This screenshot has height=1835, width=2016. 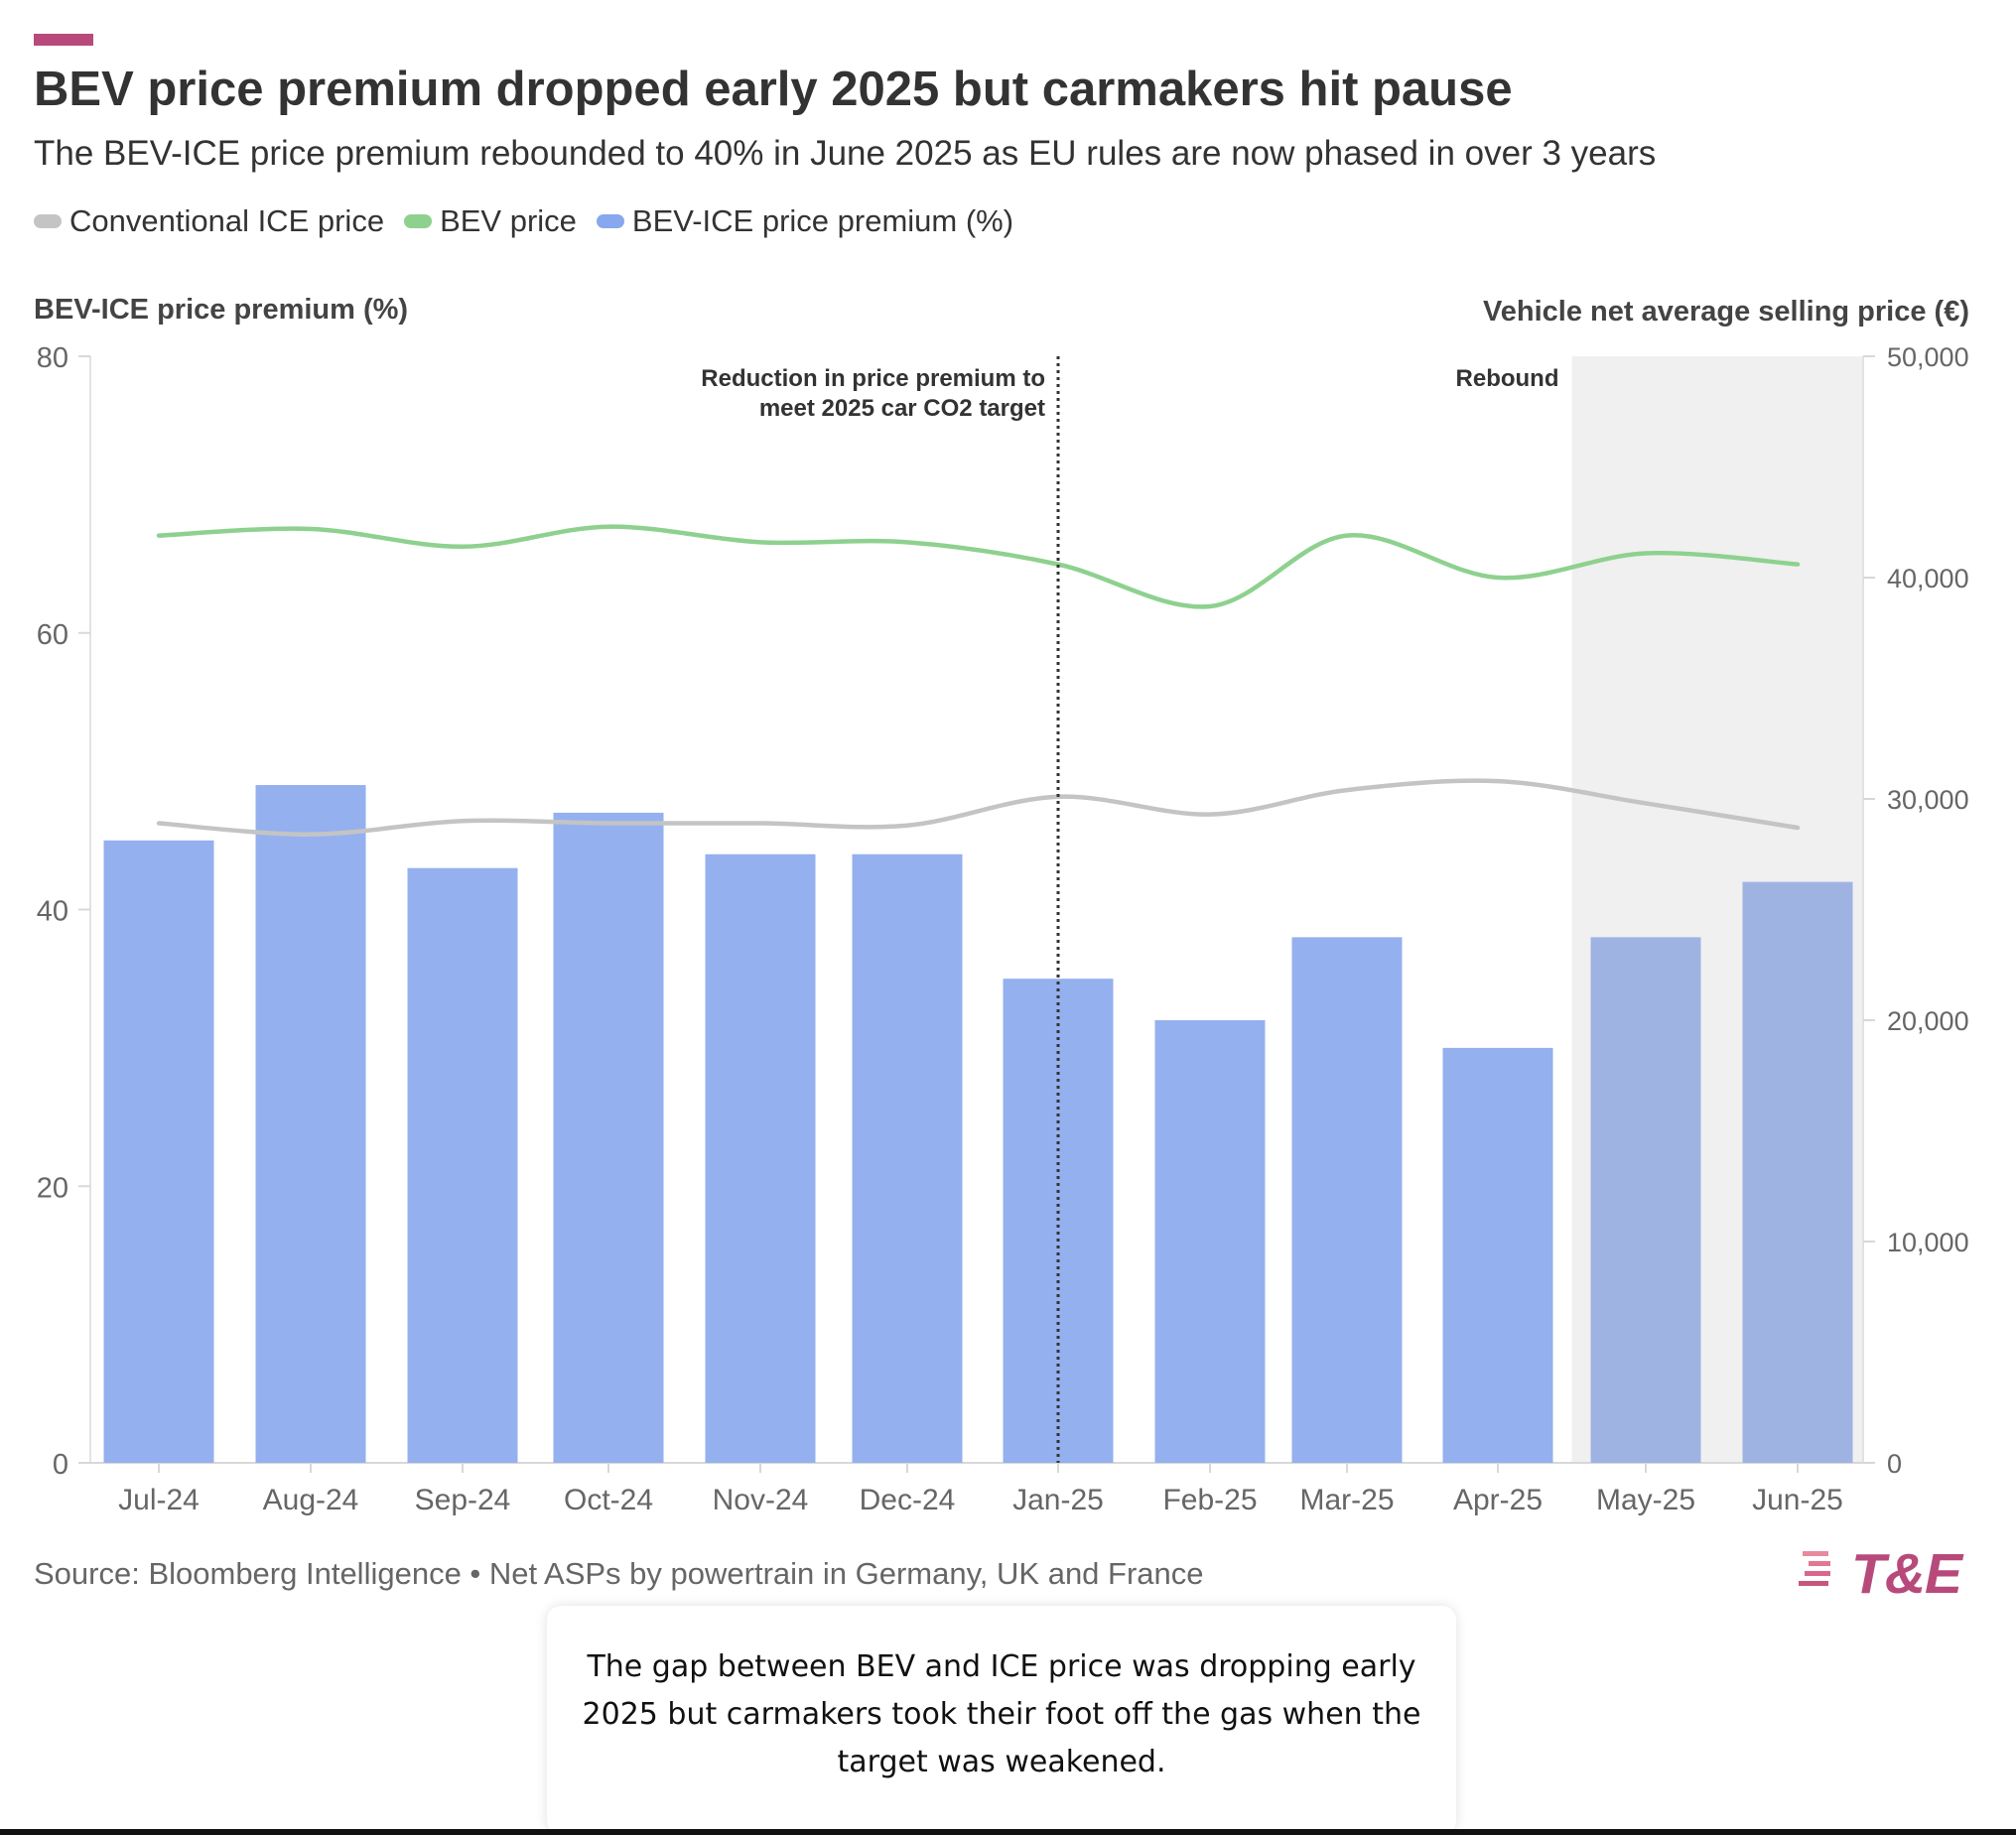 I want to click on legend-item-ice: Conventional ICE price, so click(x=209, y=221).